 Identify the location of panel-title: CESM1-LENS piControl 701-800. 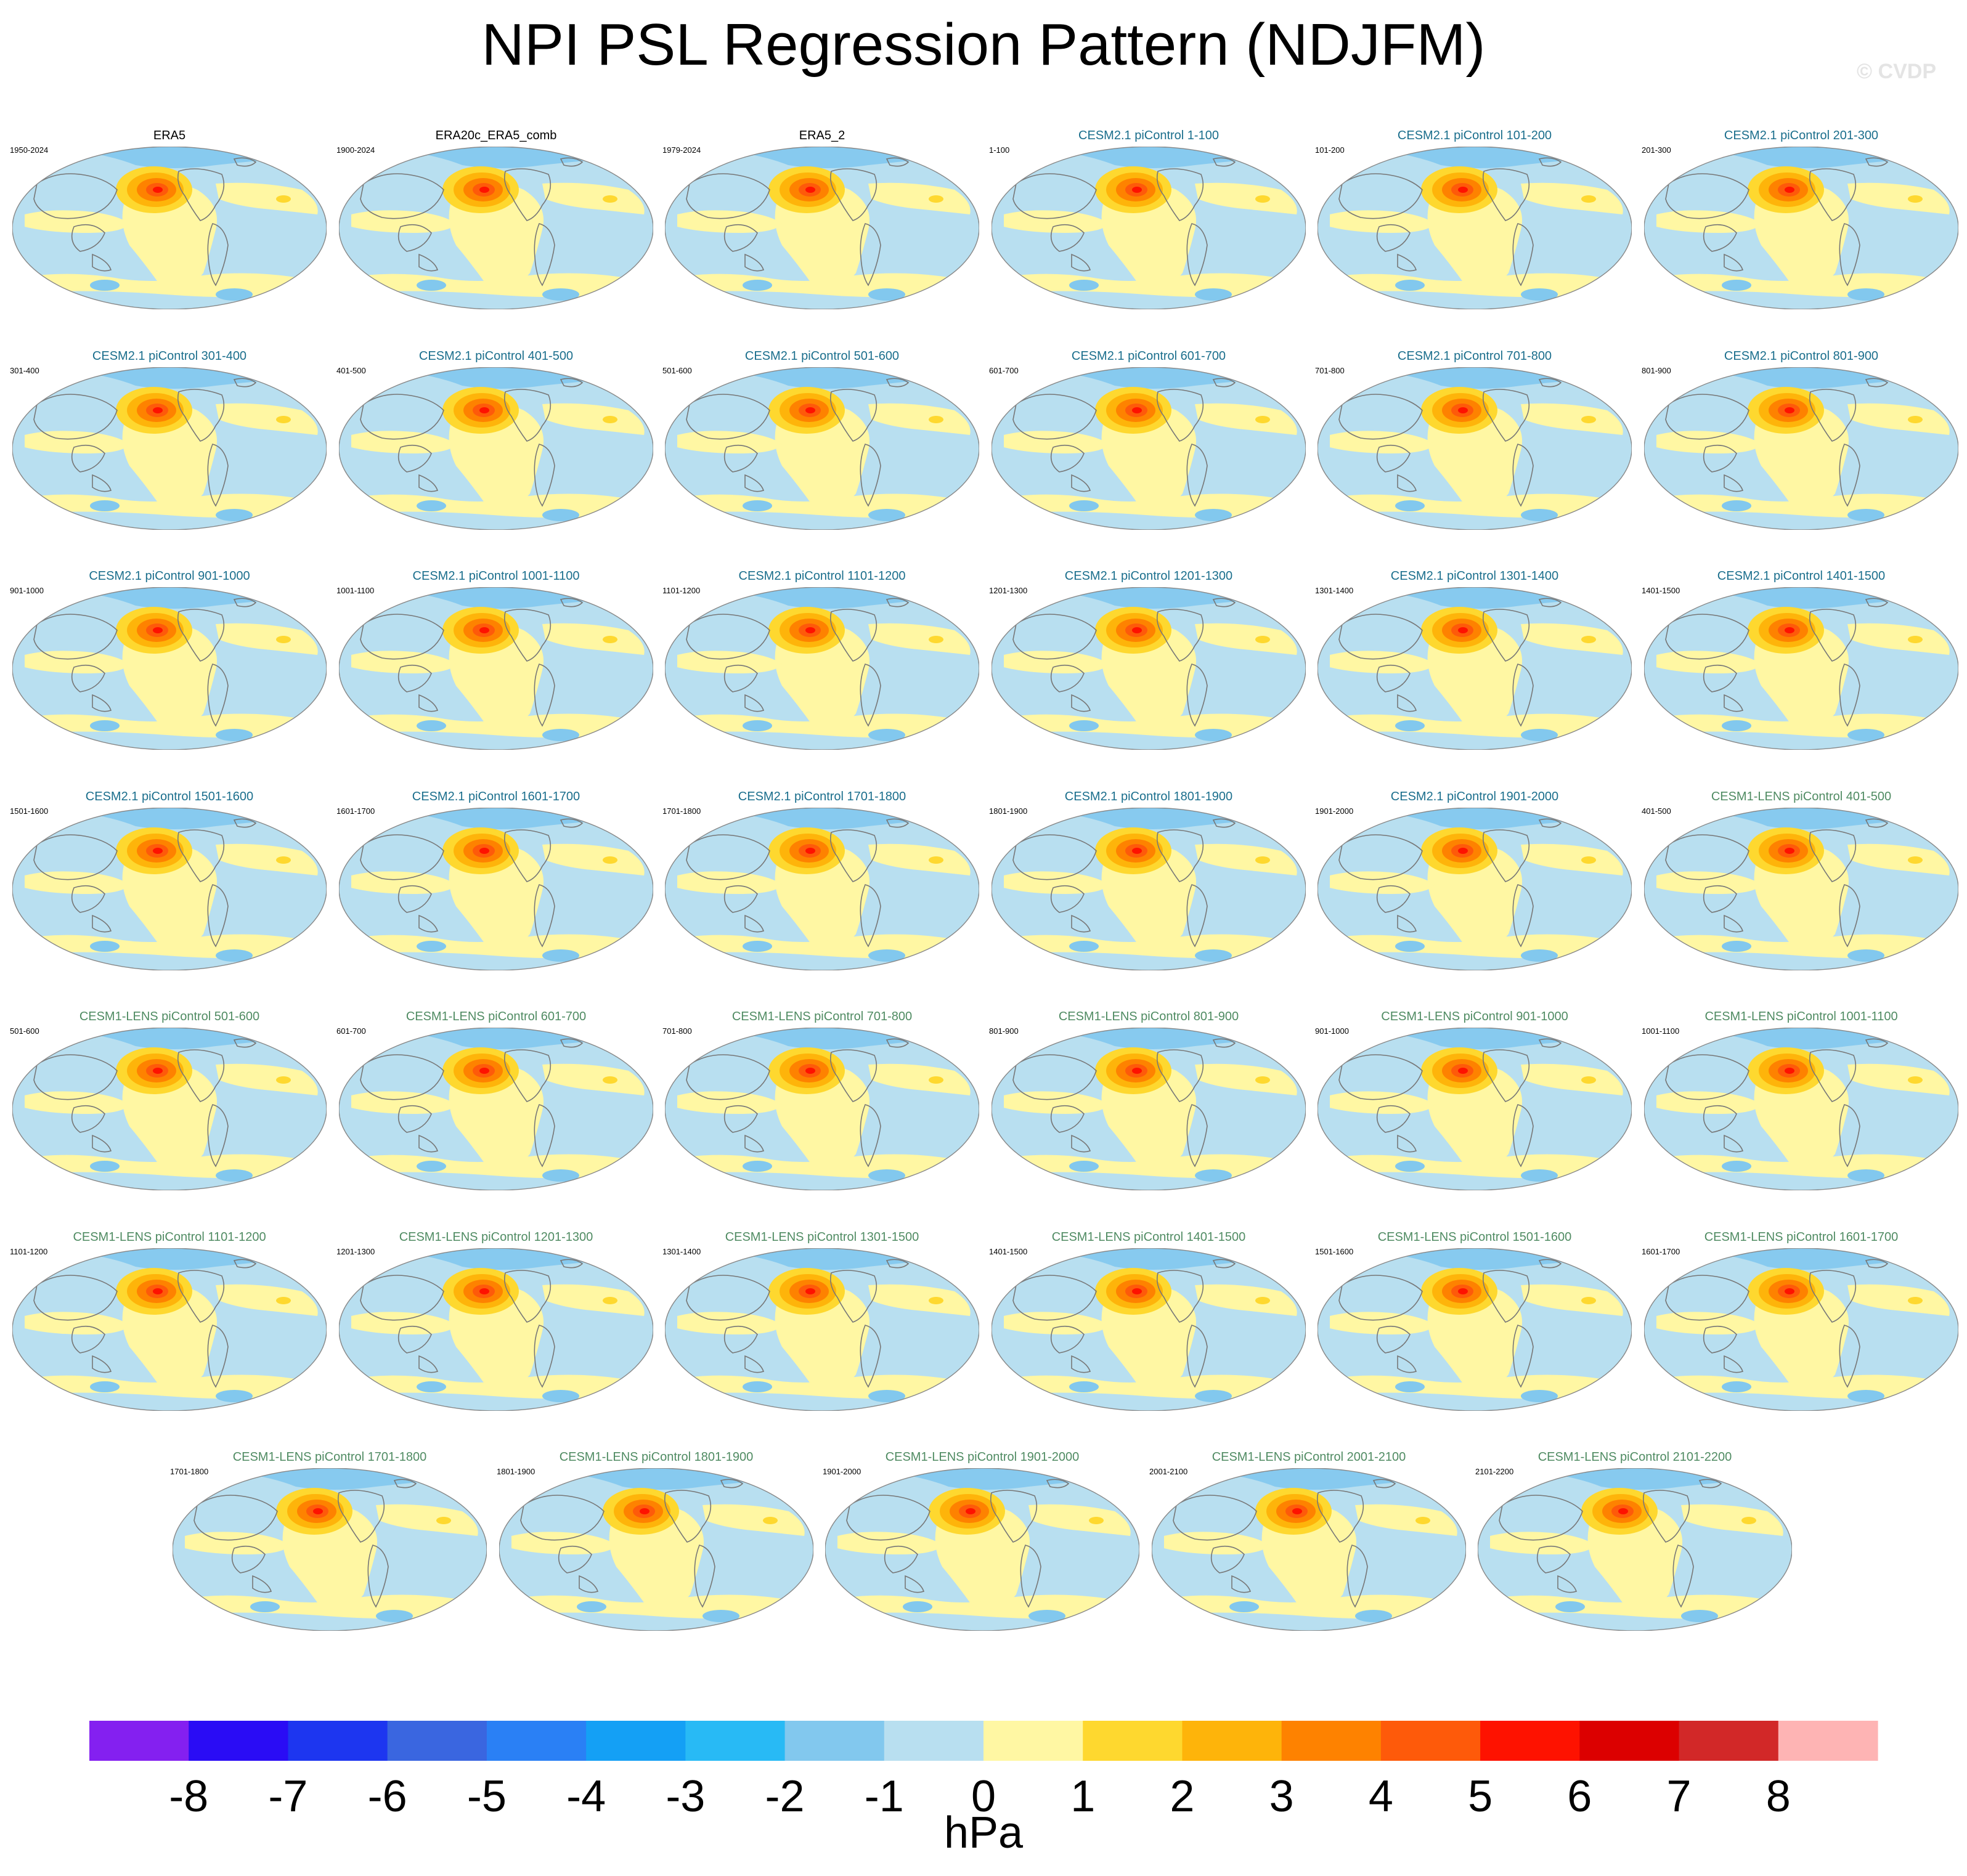
(822, 1017).